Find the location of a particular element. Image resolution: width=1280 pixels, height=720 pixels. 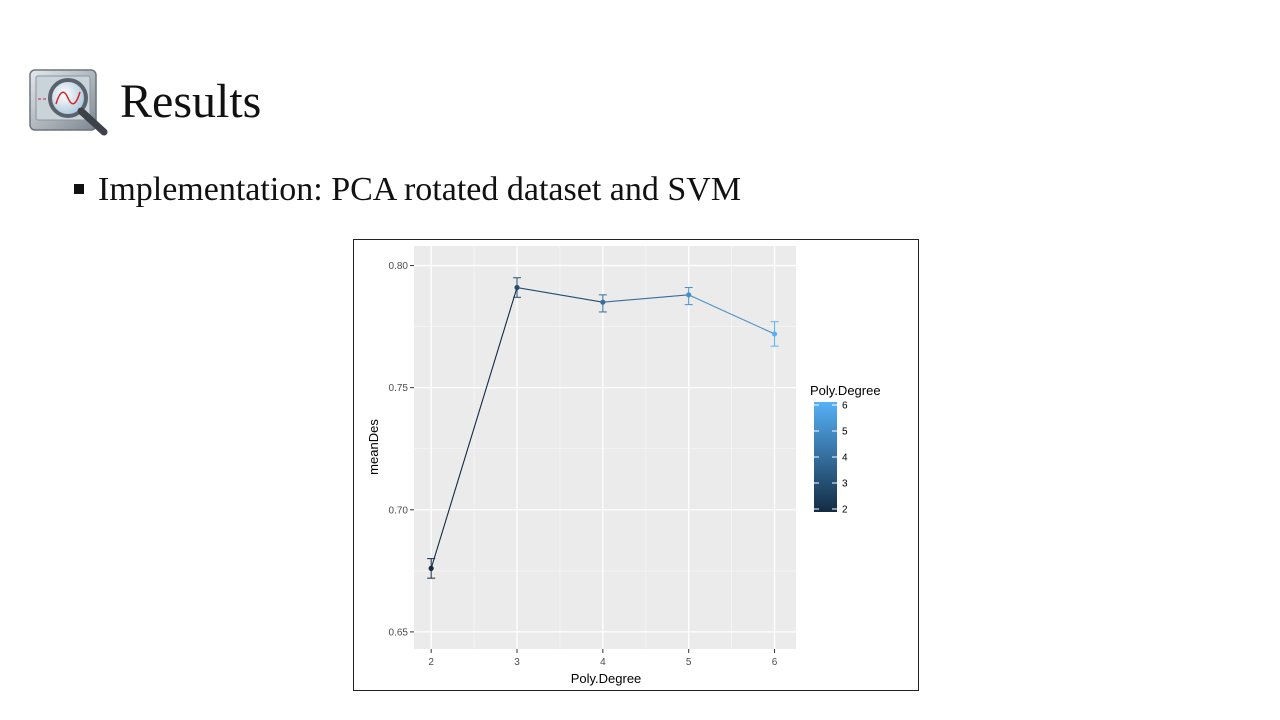

legend-label: 4 is located at coordinates (845, 458).